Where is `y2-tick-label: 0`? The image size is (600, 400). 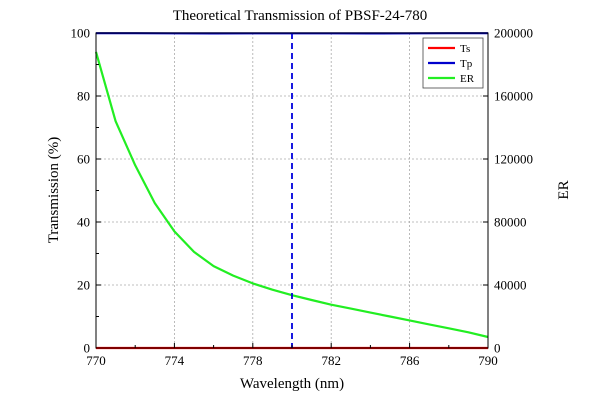
y2-tick-label: 0 is located at coordinates (497, 348).